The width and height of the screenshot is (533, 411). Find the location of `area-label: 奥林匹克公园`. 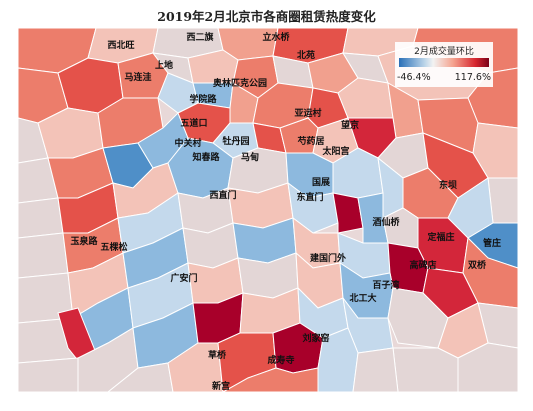

area-label: 奥林匹克公园 is located at coordinates (239, 83).